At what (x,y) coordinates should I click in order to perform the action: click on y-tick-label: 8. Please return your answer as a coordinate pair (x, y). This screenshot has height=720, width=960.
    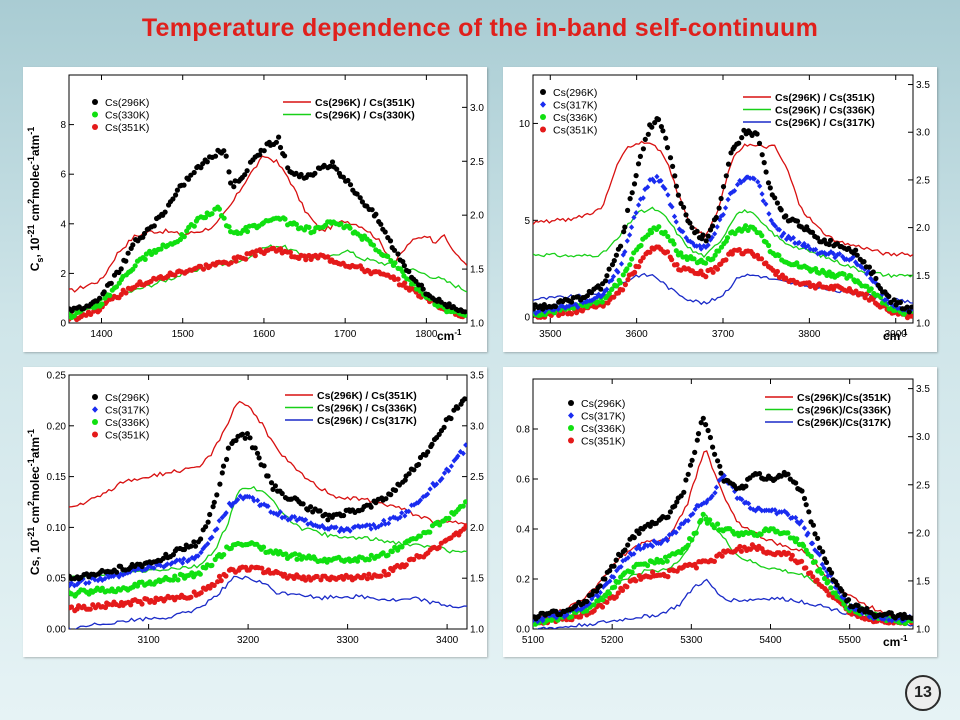
    Looking at the image, I should click on (63, 125).